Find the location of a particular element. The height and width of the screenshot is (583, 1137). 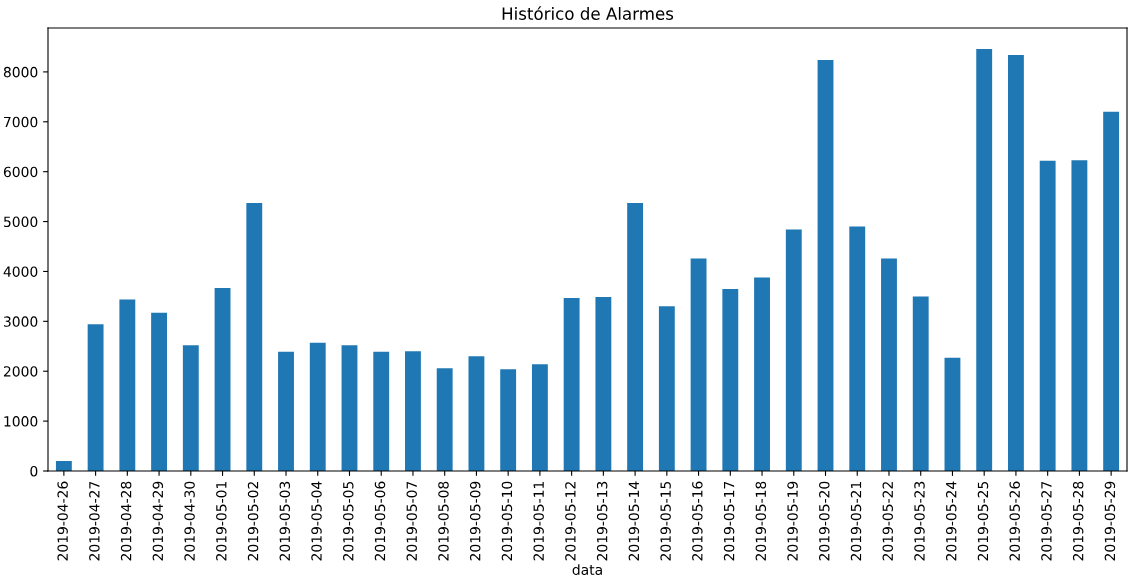

y-tick-label: 7000 is located at coordinates (21, 122).